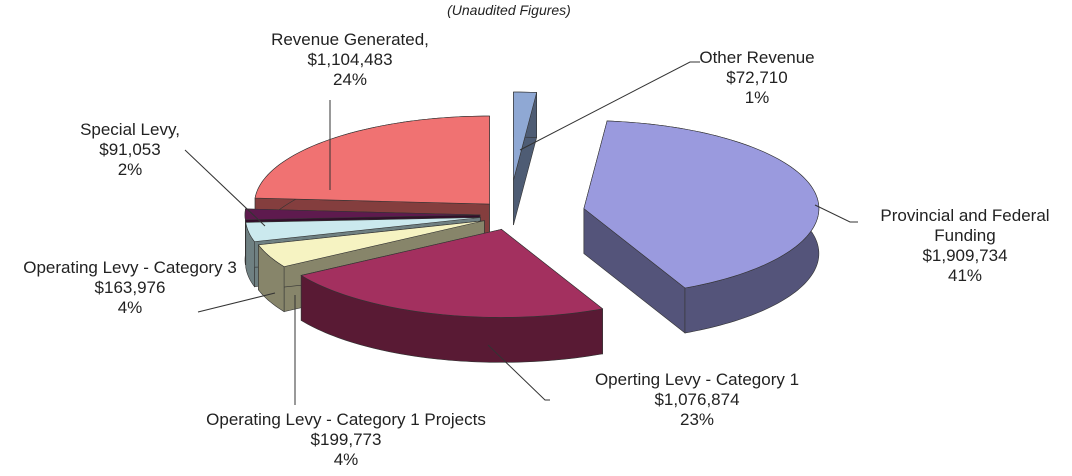  I want to click on value-label: $91,053, so click(130, 149).